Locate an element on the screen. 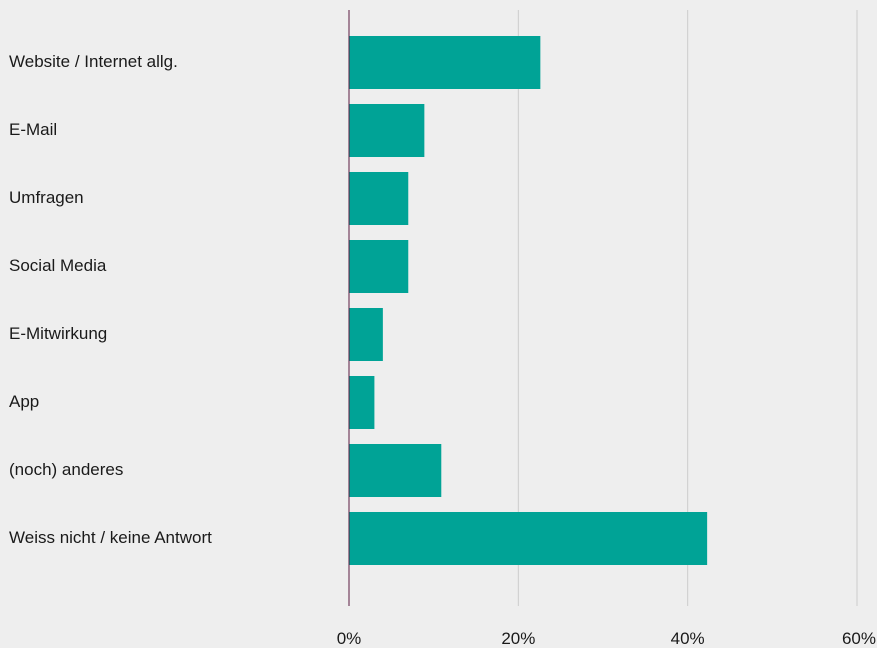 Image resolution: width=877 pixels, height=648 pixels. category-label-6: App is located at coordinates (24, 401).